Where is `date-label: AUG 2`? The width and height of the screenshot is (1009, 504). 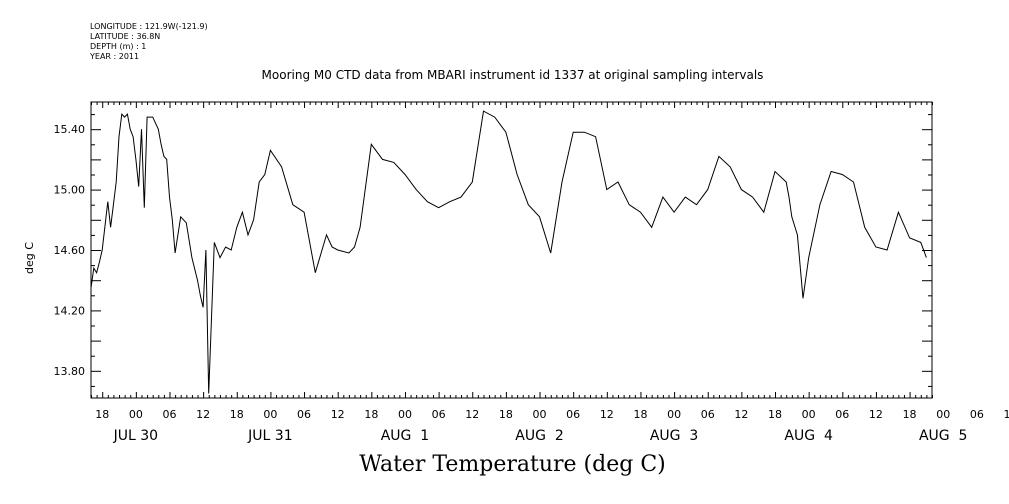
date-label: AUG 2 is located at coordinates (539, 436).